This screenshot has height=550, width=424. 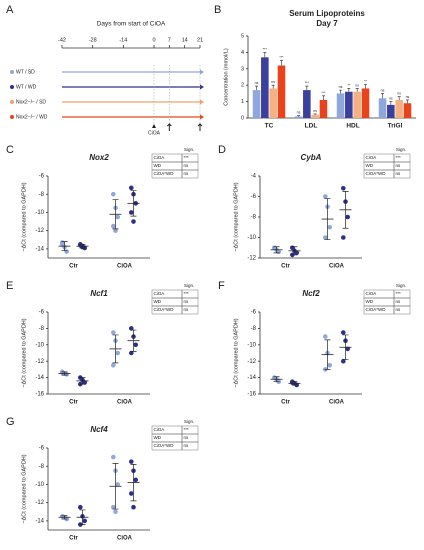 What do you see at coordinates (169, 40) in the screenshot?
I see `x-tick-label: 7` at bounding box center [169, 40].